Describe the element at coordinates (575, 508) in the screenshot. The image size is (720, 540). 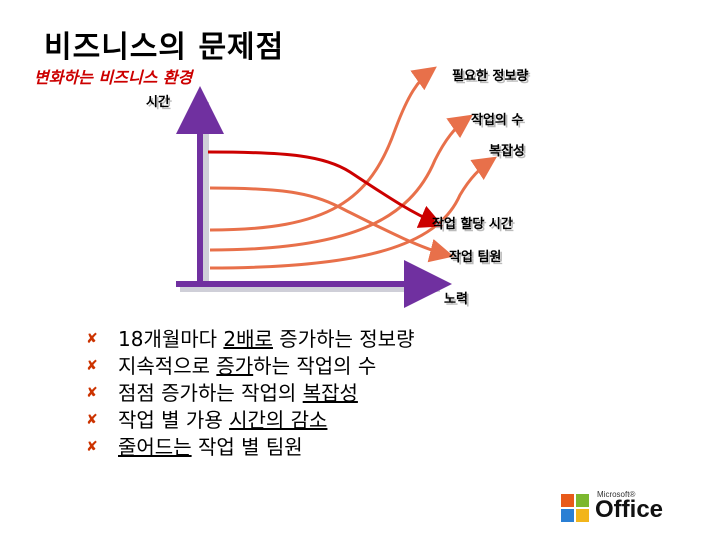
I see `office-logo-icon` at that location.